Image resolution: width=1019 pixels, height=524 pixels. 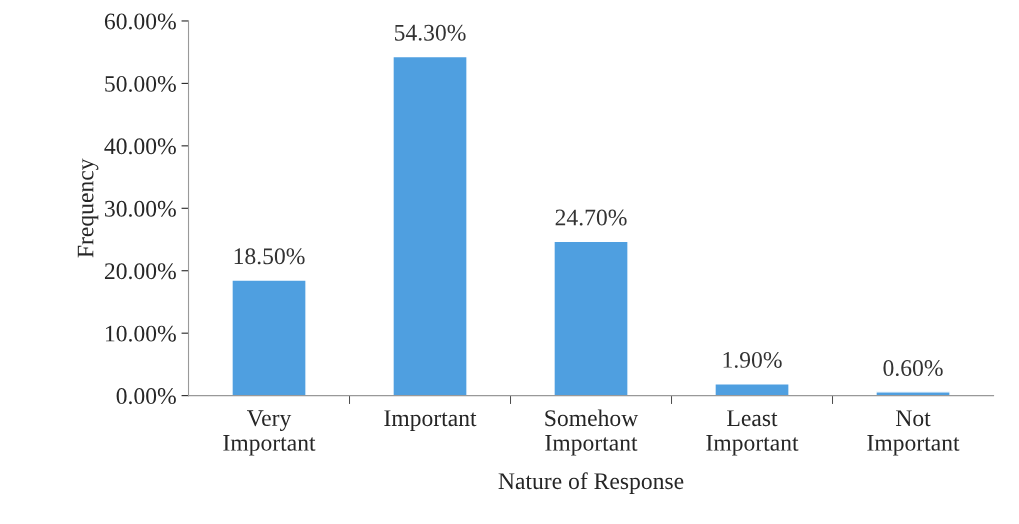 I want to click on y-tick-label: 20.00%, so click(x=140, y=271).